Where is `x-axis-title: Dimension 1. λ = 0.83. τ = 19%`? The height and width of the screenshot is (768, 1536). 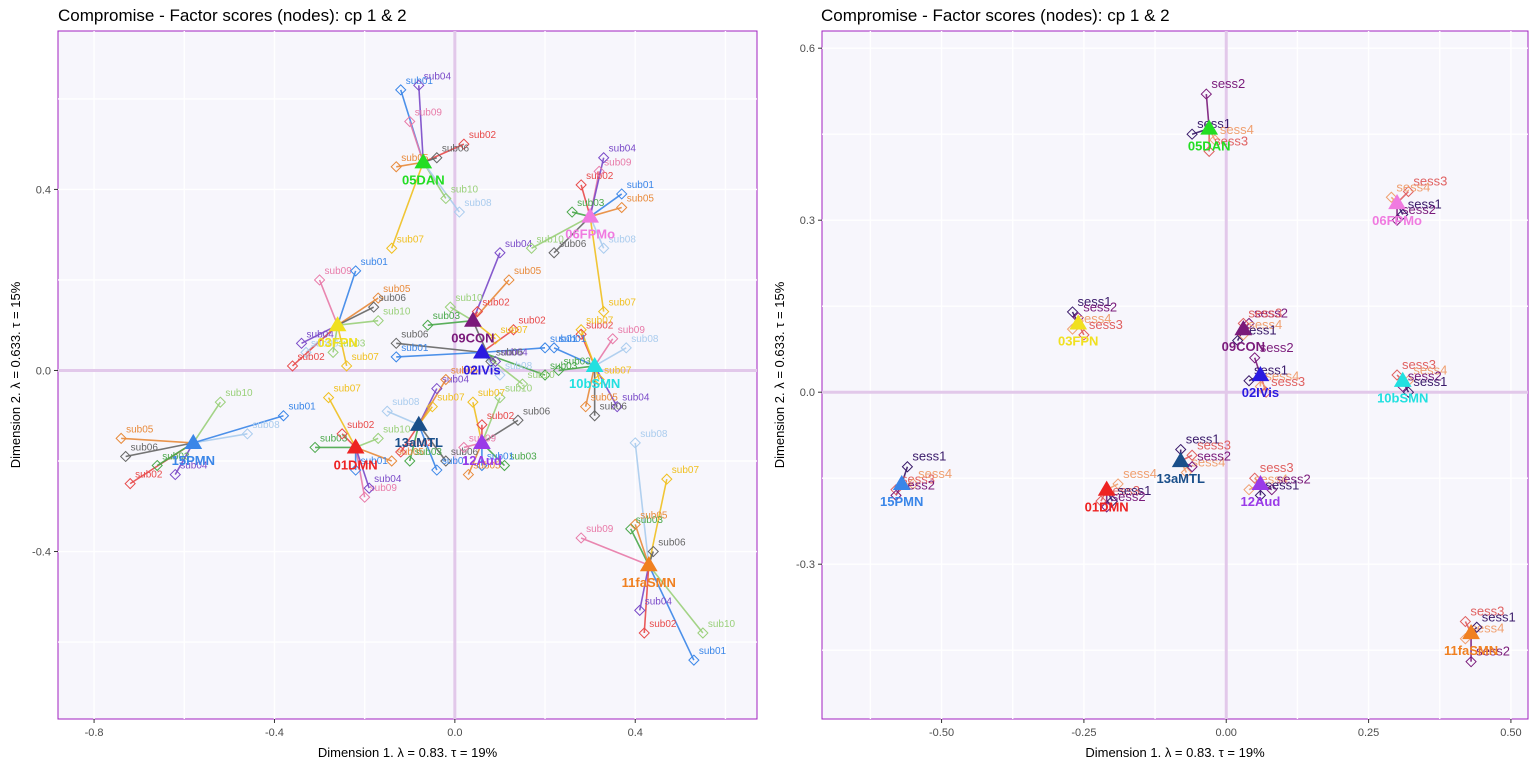
x-axis-title: Dimension 1. λ = 0.83. τ = 19% is located at coordinates (408, 752).